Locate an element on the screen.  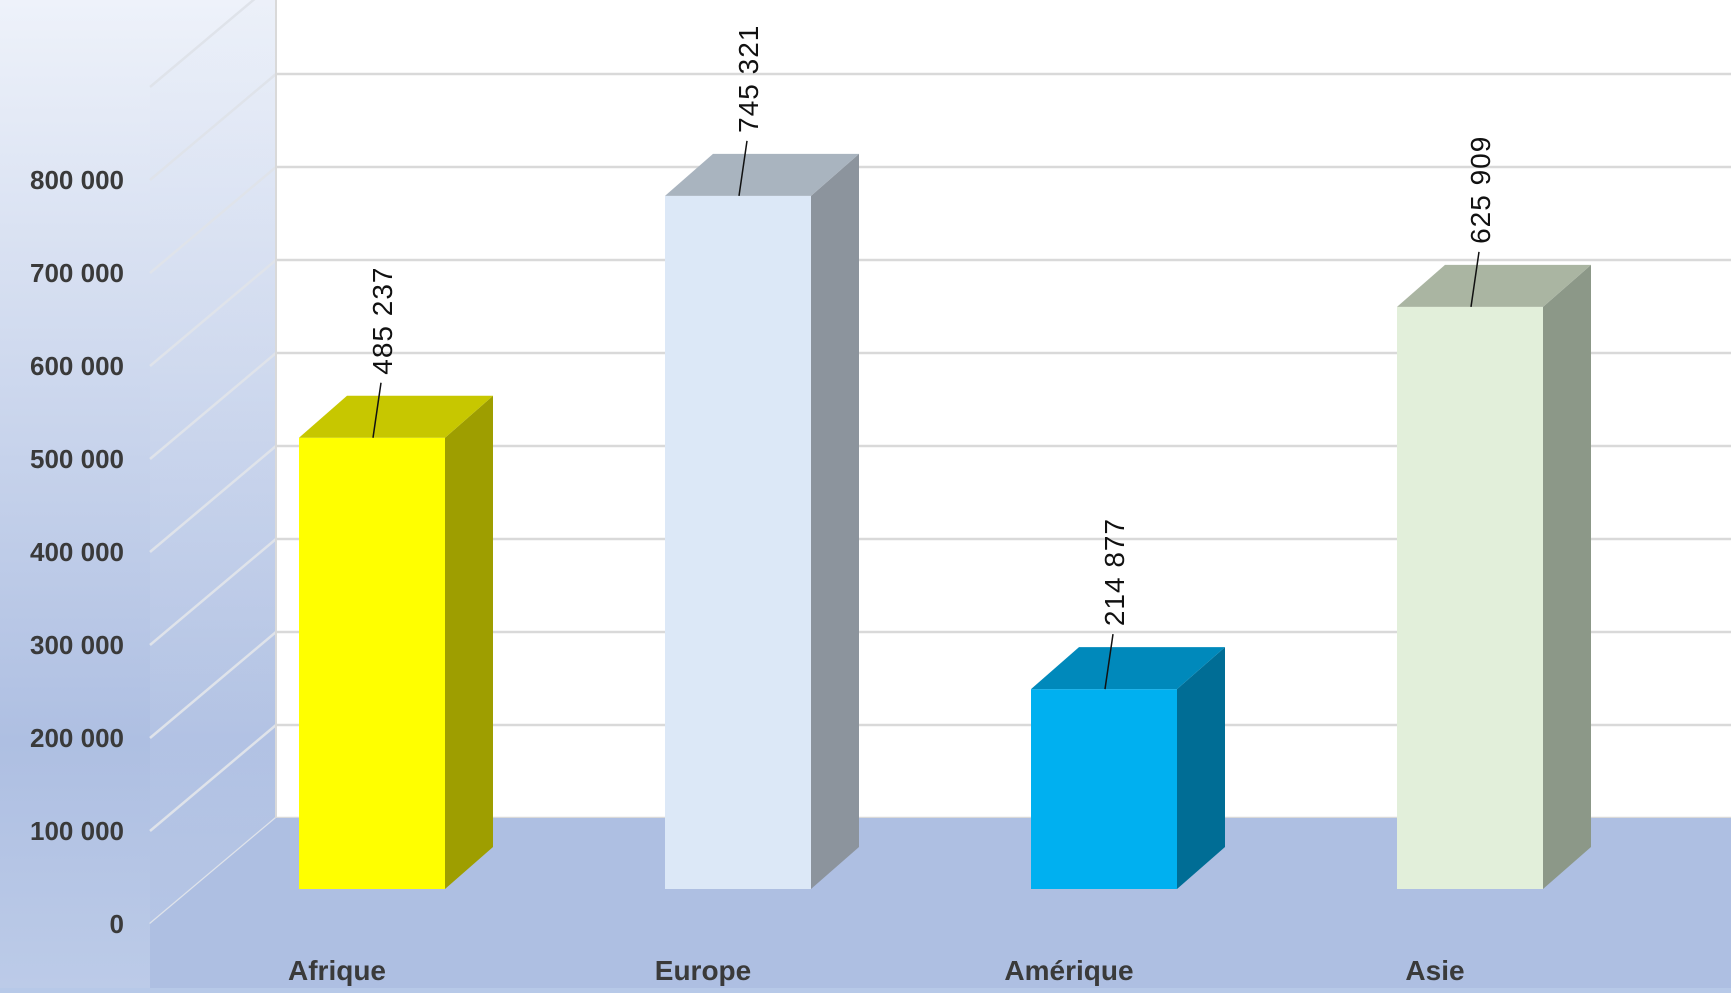
data-label: 625 909 is located at coordinates (1480, 190).